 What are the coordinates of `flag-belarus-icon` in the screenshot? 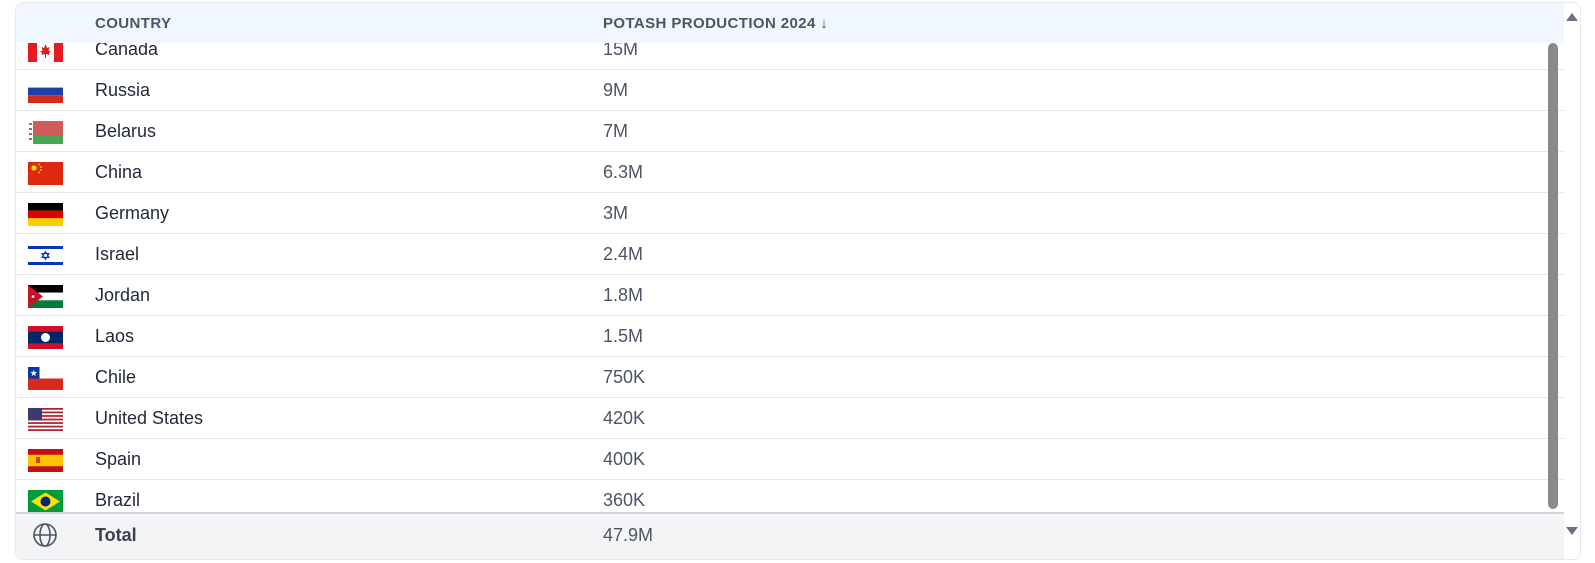 It's located at (45, 132).